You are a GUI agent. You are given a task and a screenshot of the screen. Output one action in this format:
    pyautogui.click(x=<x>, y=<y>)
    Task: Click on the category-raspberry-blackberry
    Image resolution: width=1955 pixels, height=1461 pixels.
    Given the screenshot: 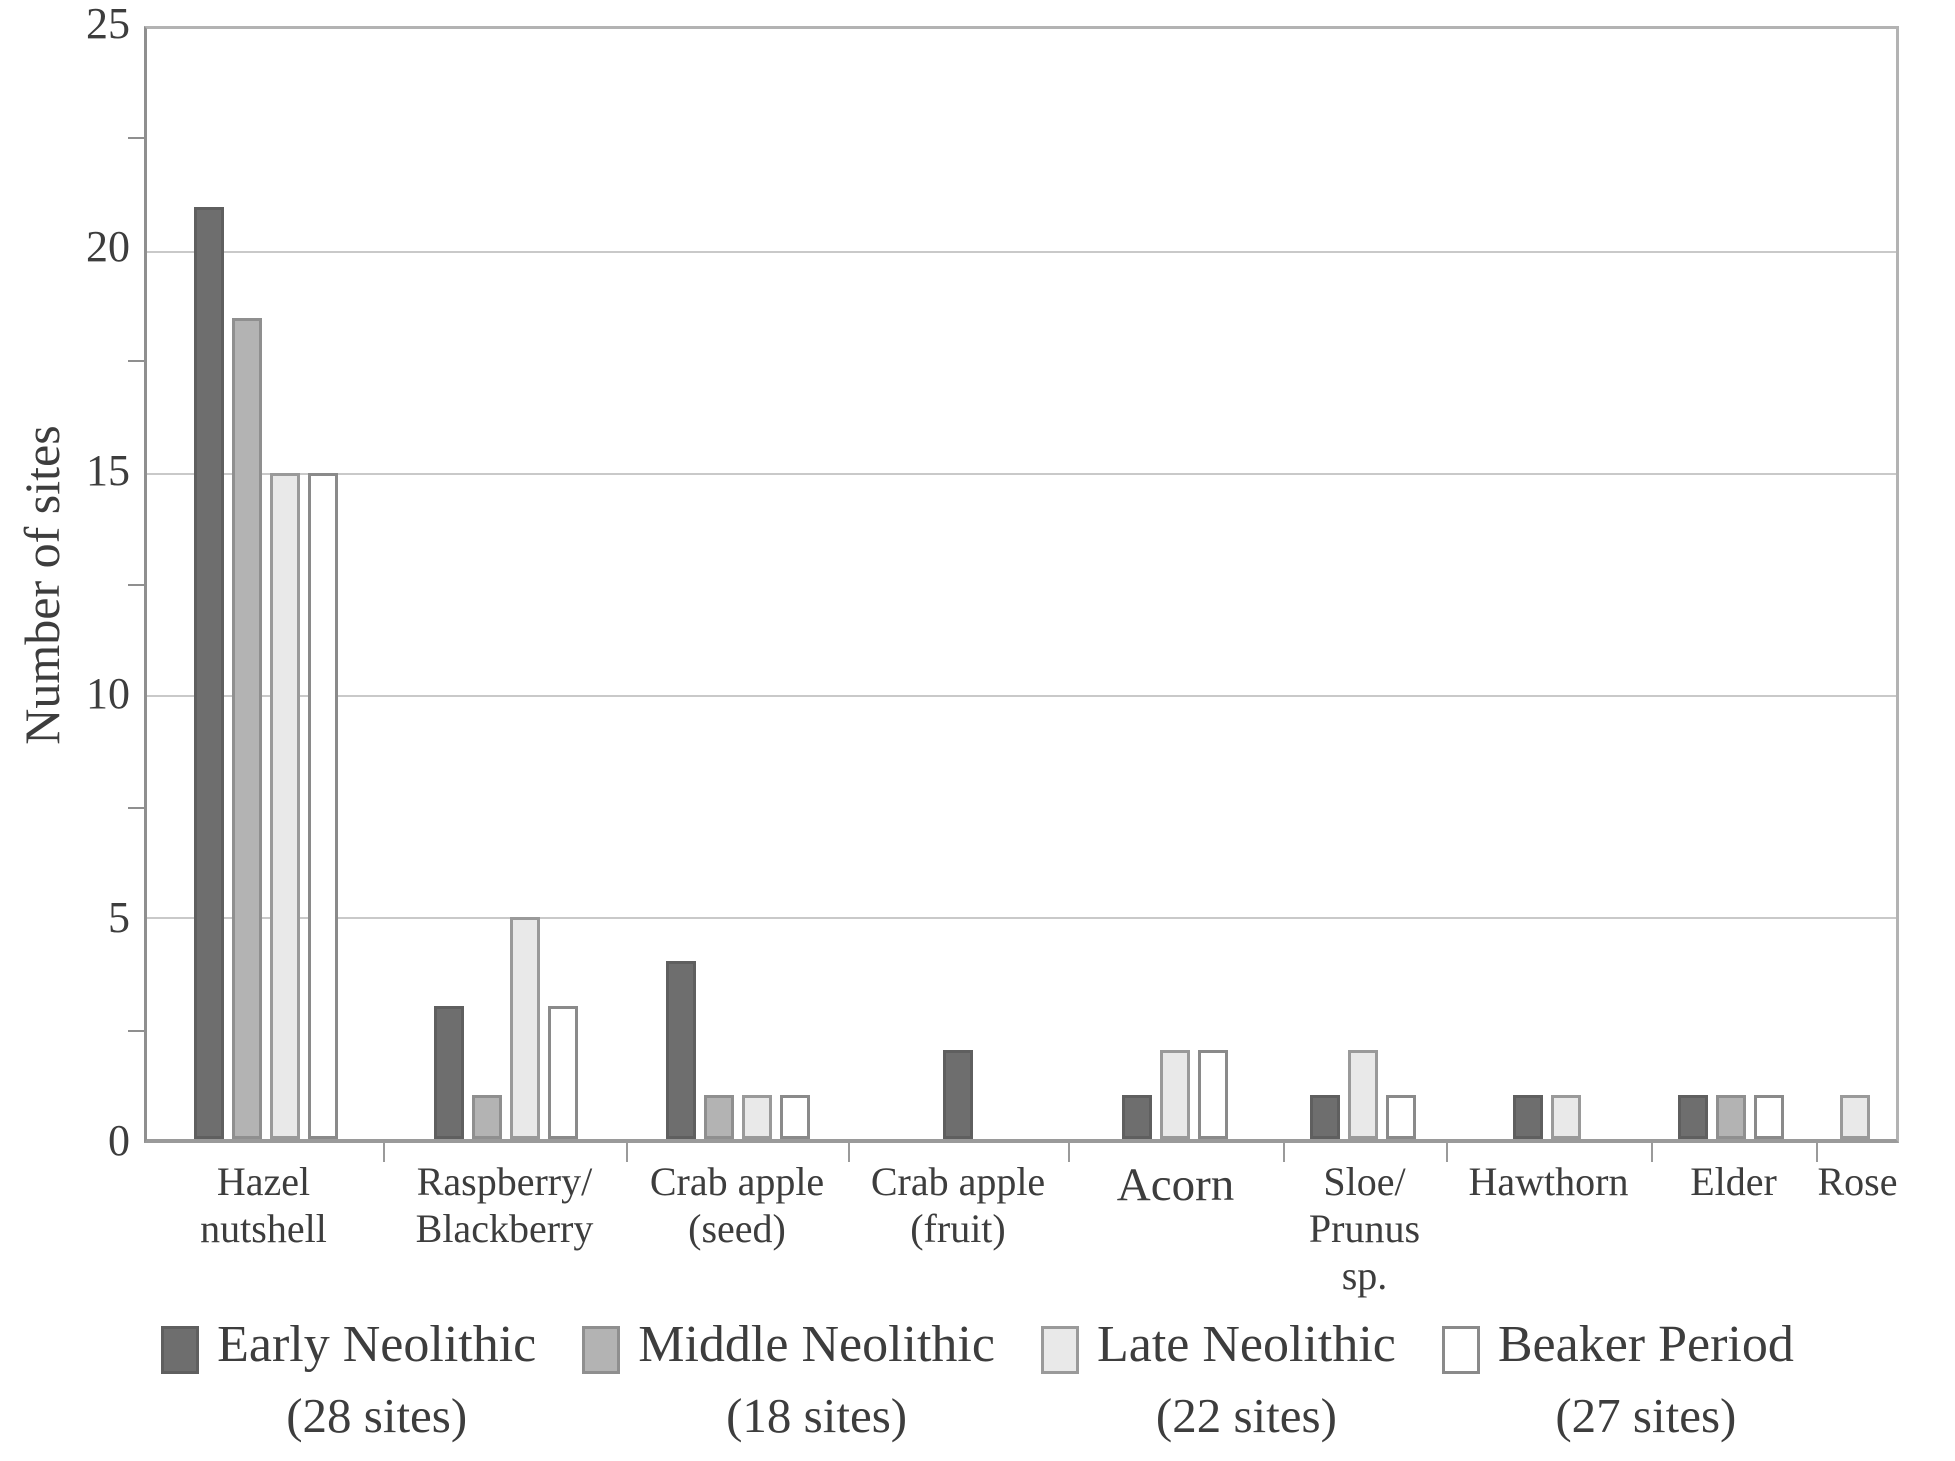 What is the action you would take?
    pyautogui.click(x=506, y=584)
    